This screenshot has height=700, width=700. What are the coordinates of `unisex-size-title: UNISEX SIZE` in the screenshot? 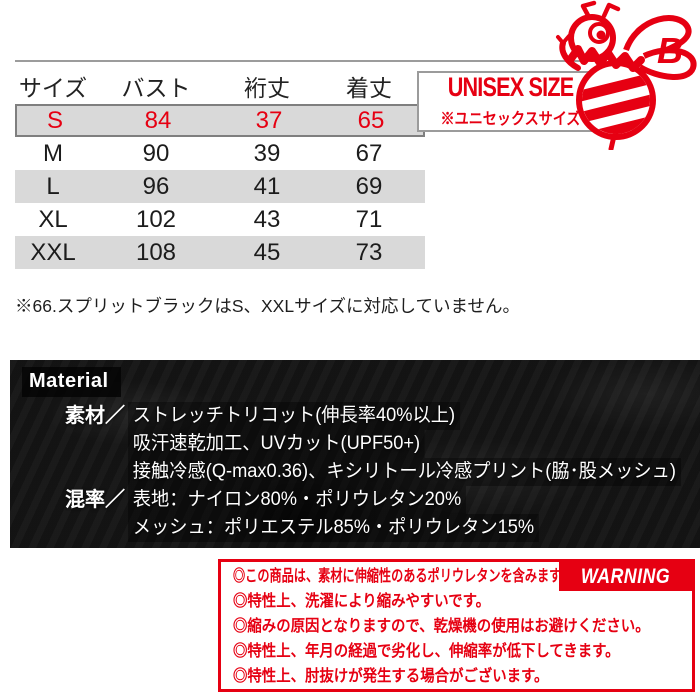 It's located at (511, 87).